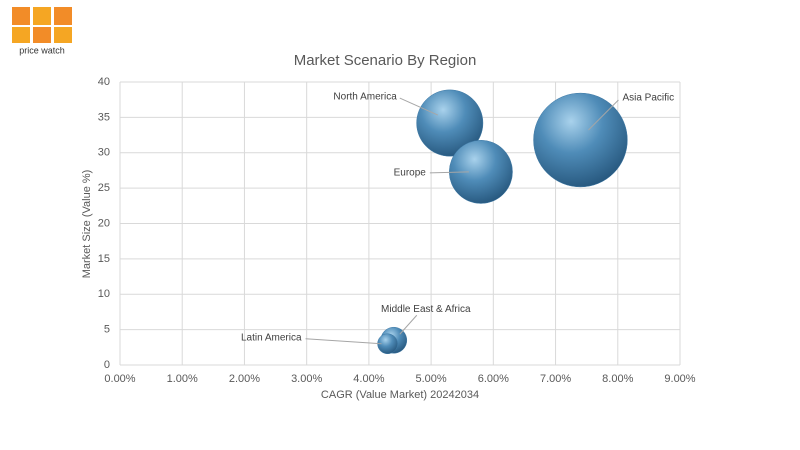  Describe the element at coordinates (306, 379) in the screenshot. I see `x-tick-label: 3.00%` at that location.